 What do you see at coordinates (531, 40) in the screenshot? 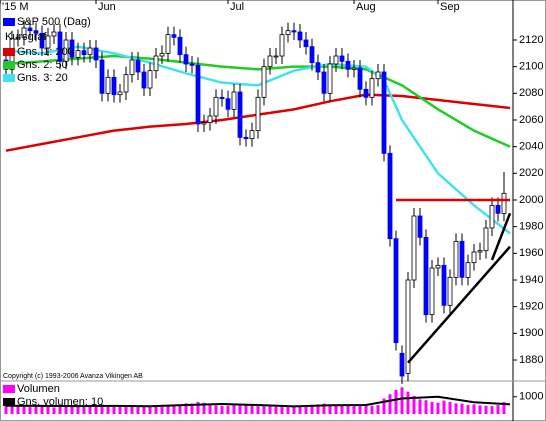
I see `y-tick-label: 2120` at bounding box center [531, 40].